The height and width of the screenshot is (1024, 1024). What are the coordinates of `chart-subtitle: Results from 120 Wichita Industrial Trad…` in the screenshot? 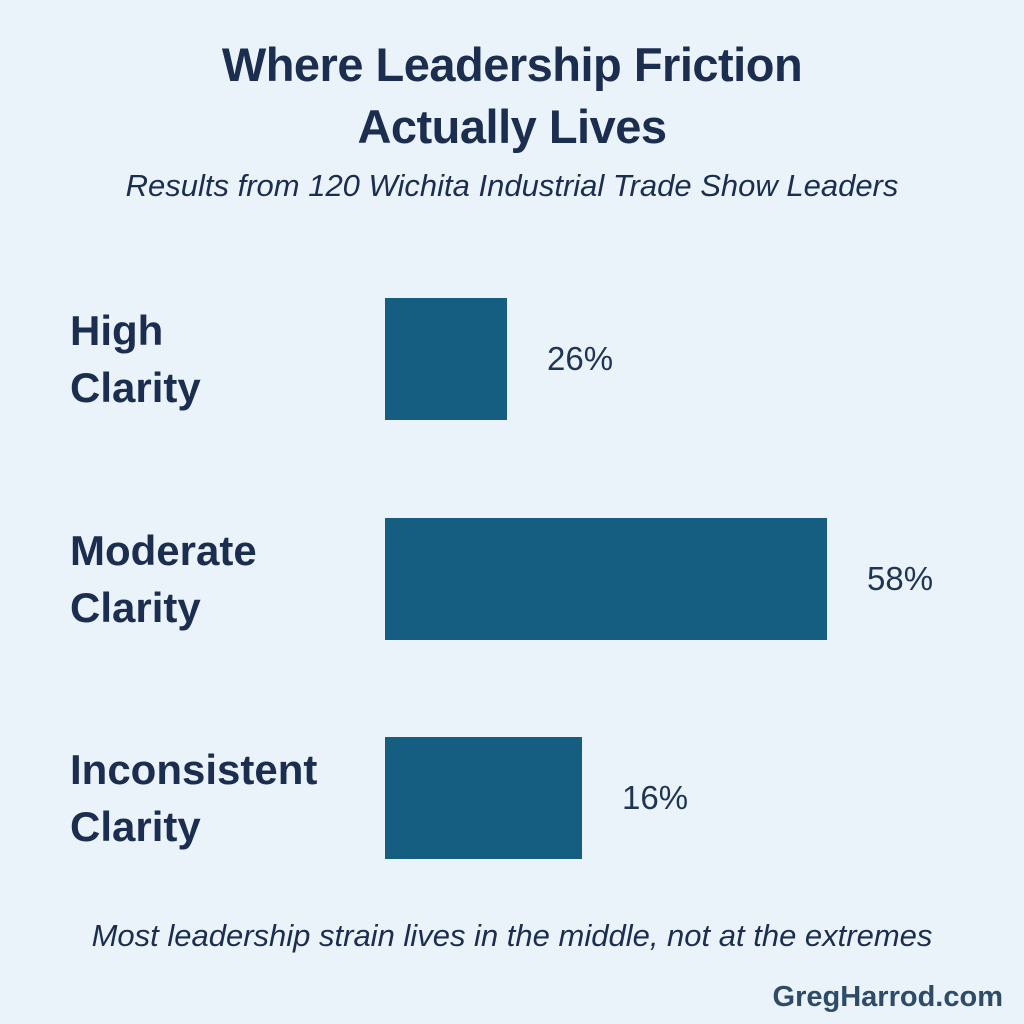 It's located at (512, 185).